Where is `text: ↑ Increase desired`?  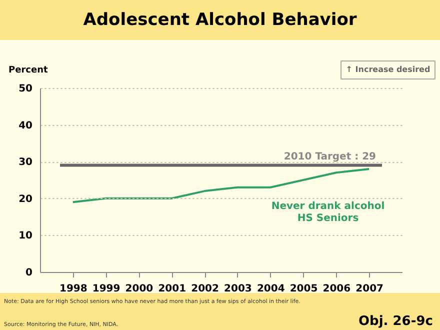
text: ↑ Increase desired is located at coordinates (388, 69).